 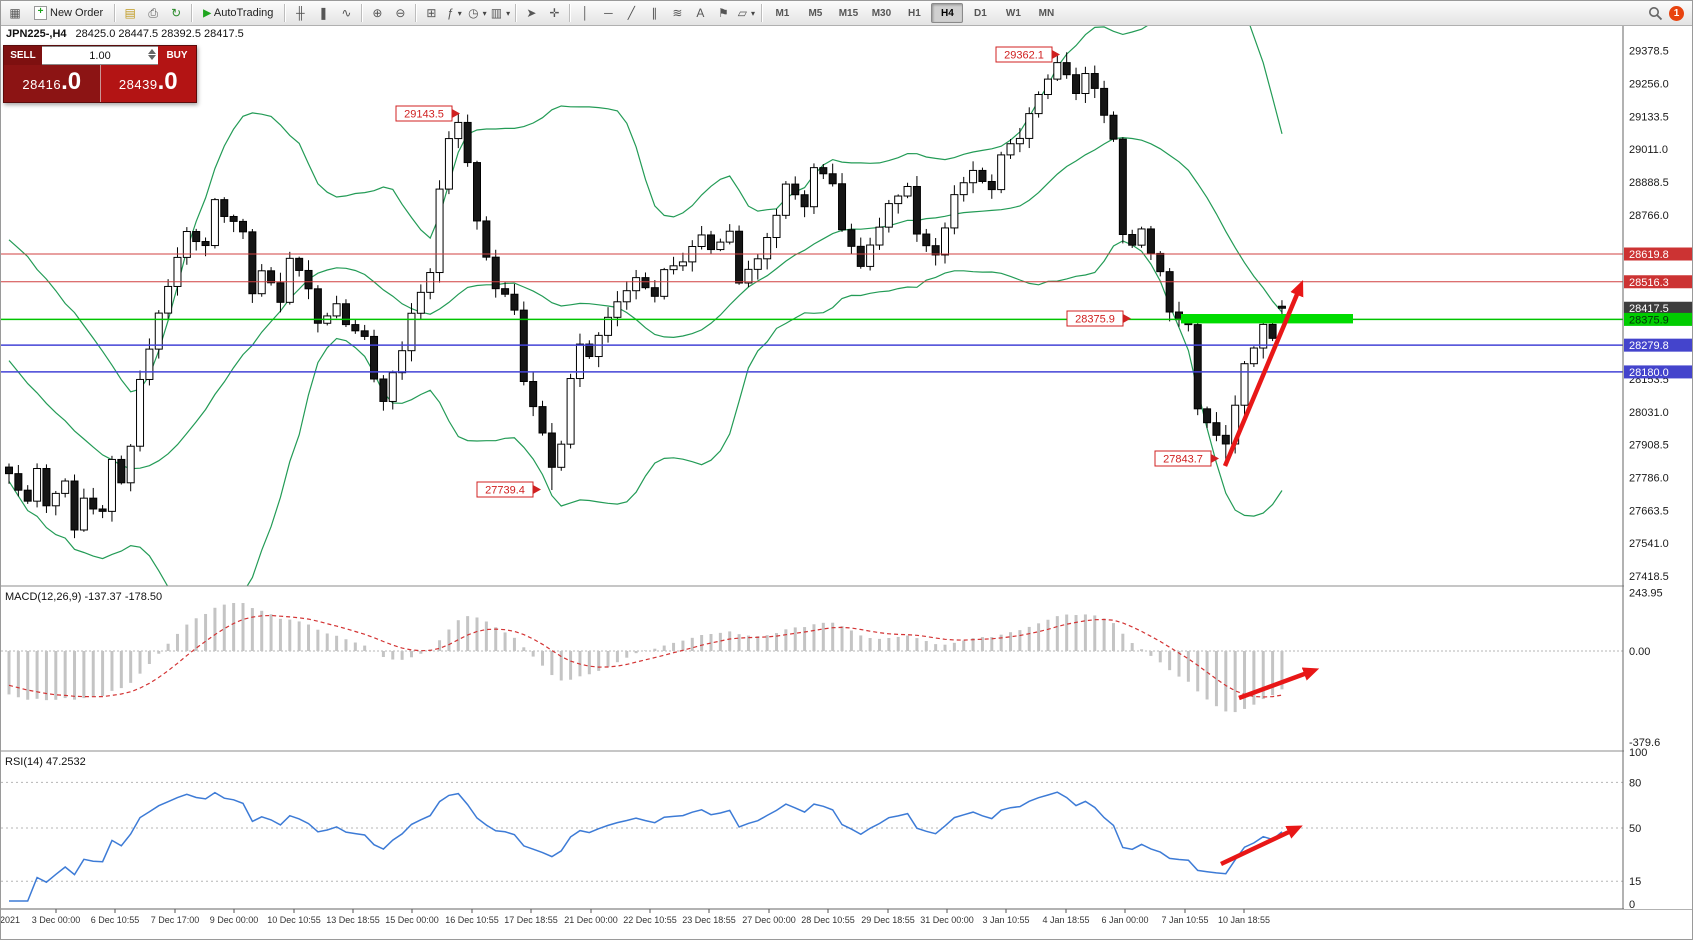 What do you see at coordinates (591, 920) in the screenshot?
I see `svg-text: 21 Dec 00:00` at bounding box center [591, 920].